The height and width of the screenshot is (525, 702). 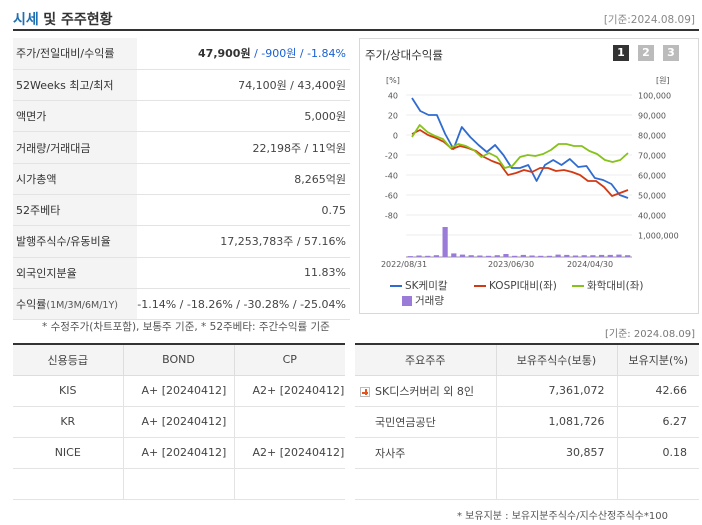 I want to click on y-right-axis-label: [원], so click(x=663, y=80).